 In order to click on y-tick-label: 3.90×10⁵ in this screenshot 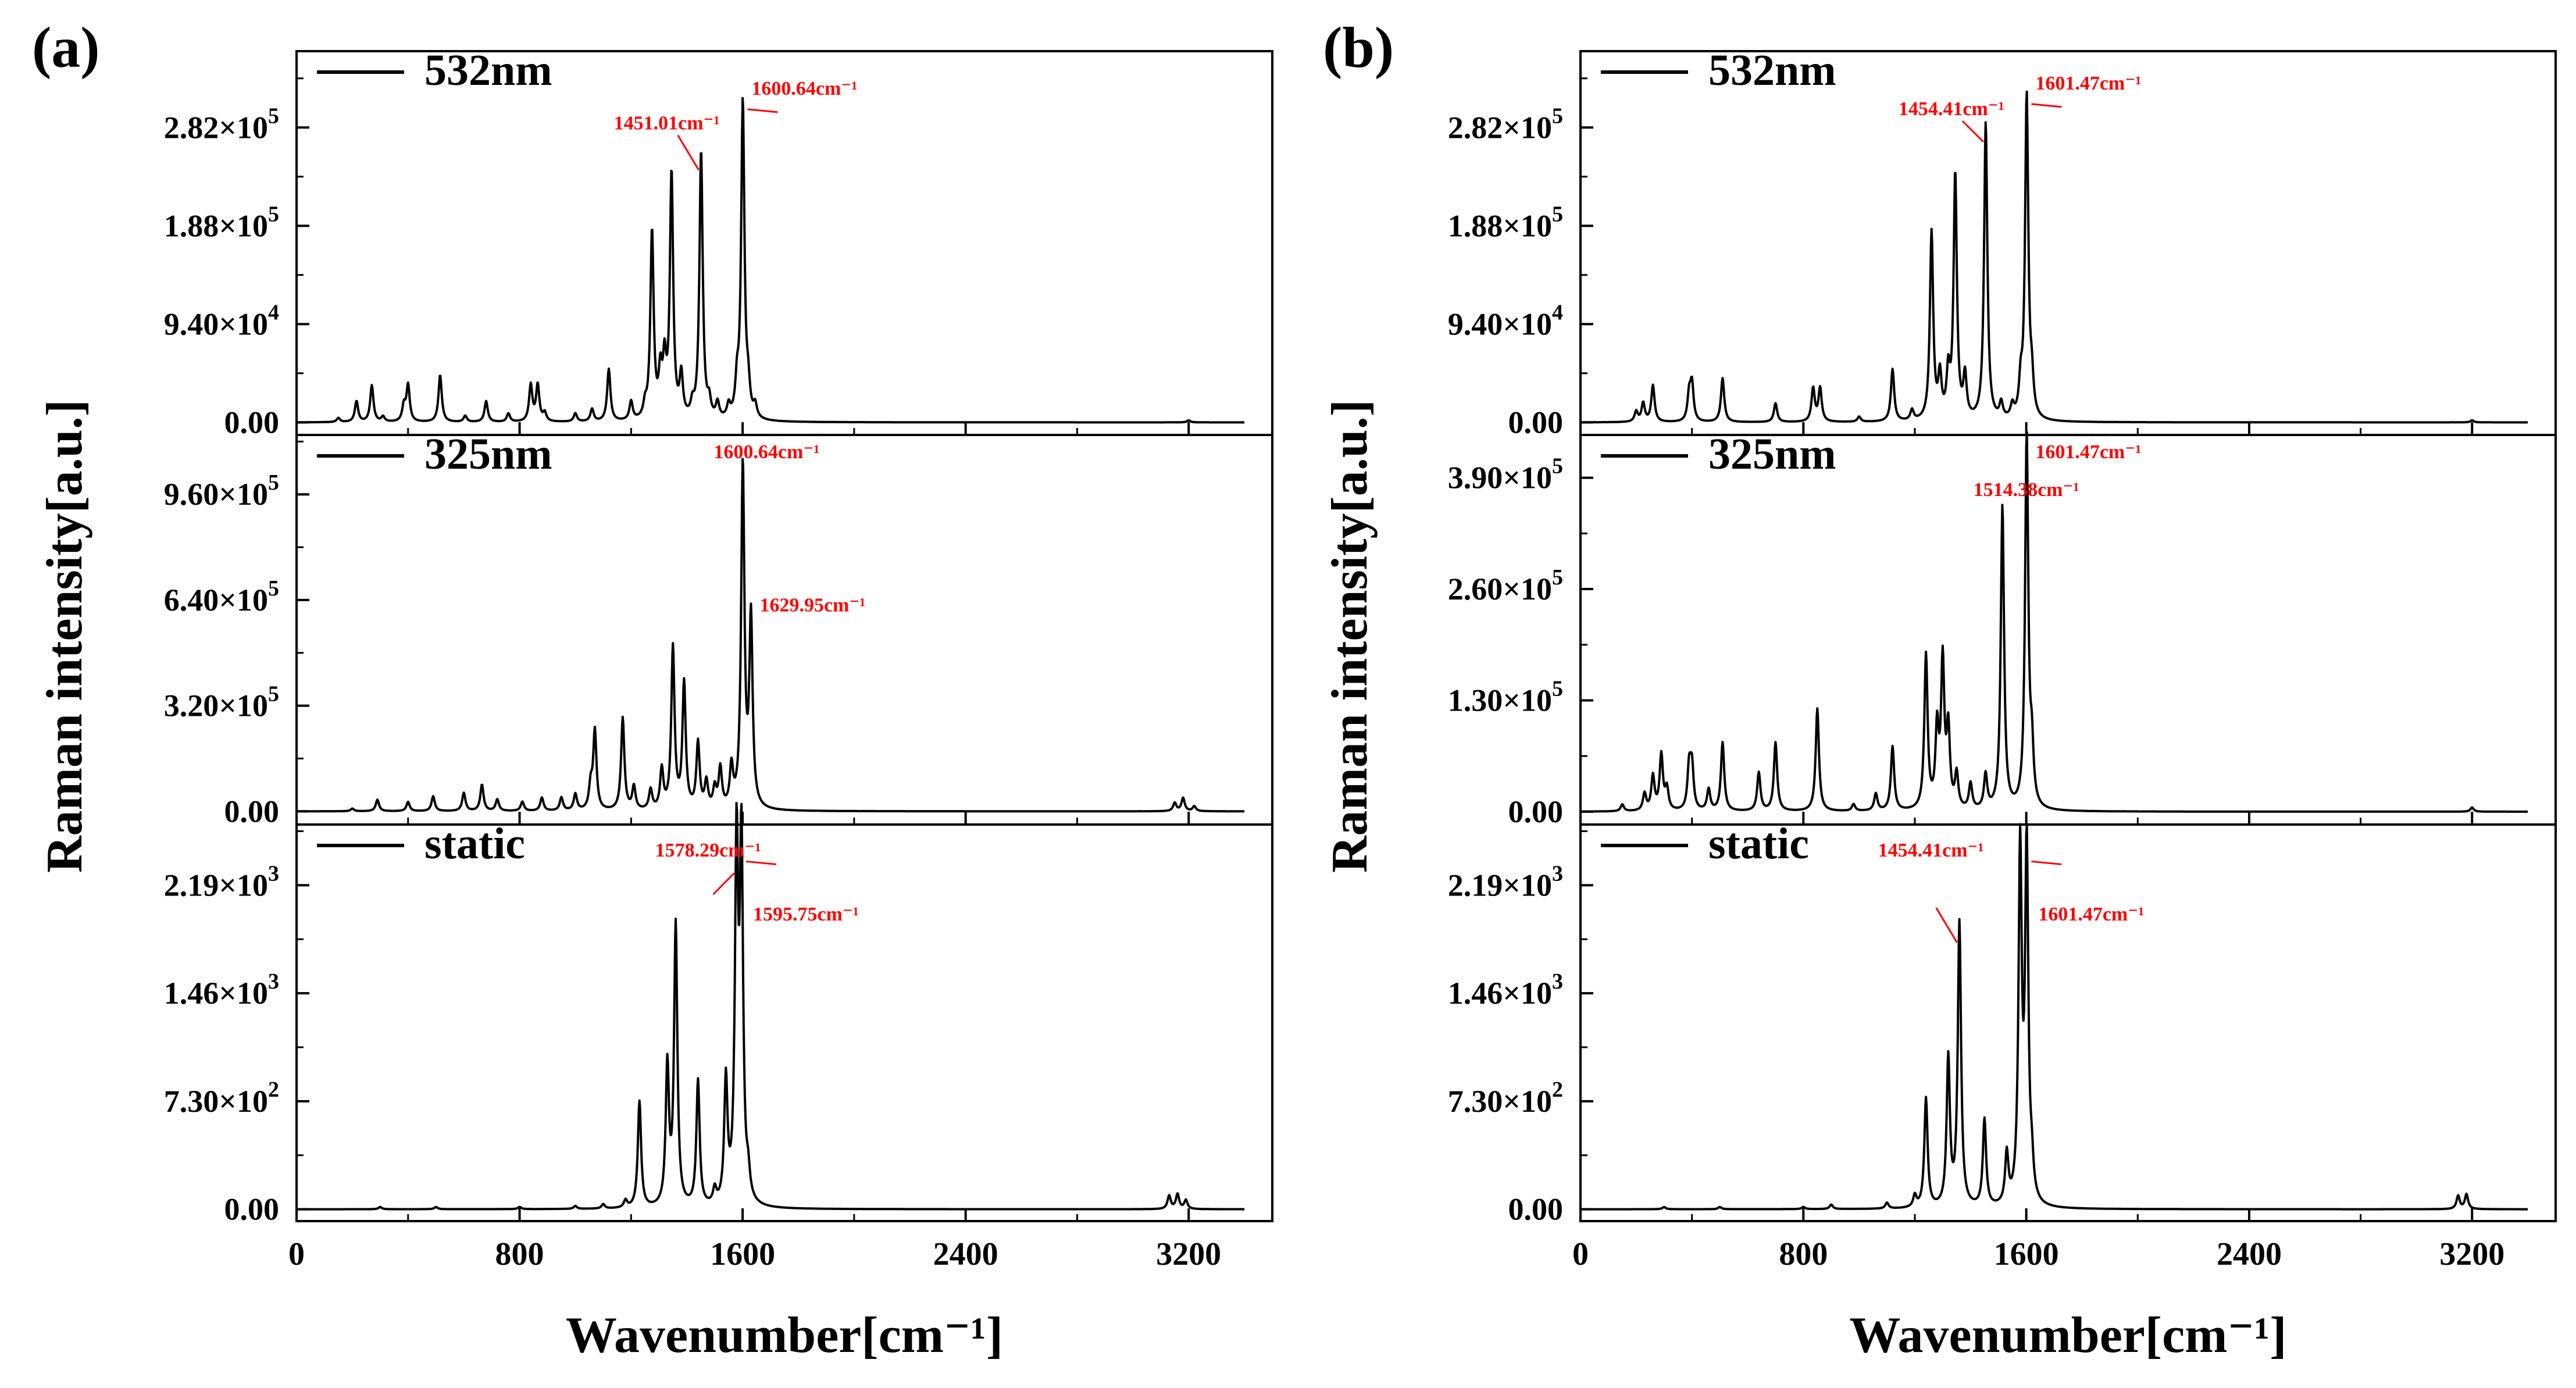, I will do `click(1506, 474)`.